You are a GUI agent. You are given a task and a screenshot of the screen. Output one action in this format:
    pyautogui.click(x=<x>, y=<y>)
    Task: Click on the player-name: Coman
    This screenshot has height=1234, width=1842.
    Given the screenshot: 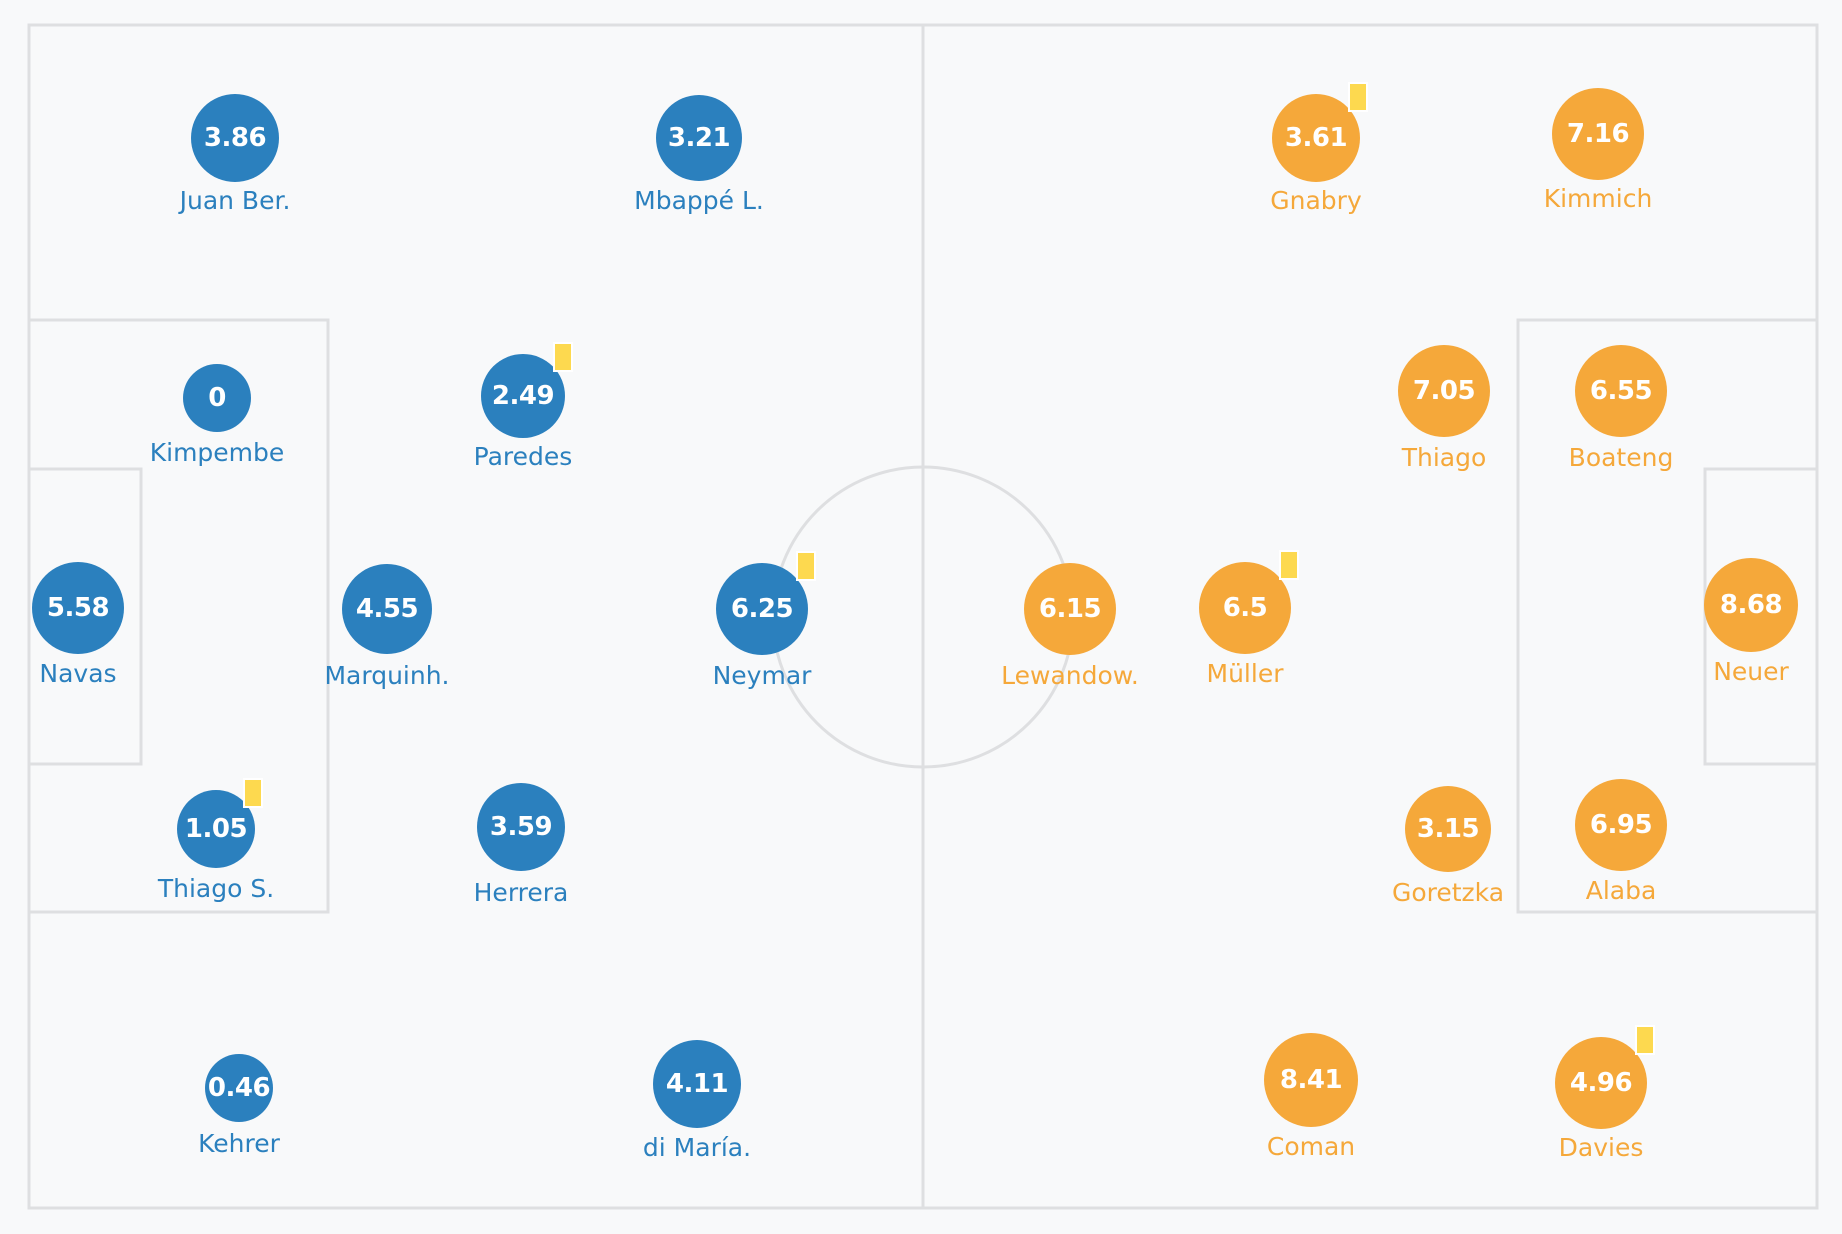 What is the action you would take?
    pyautogui.click(x=1311, y=1146)
    